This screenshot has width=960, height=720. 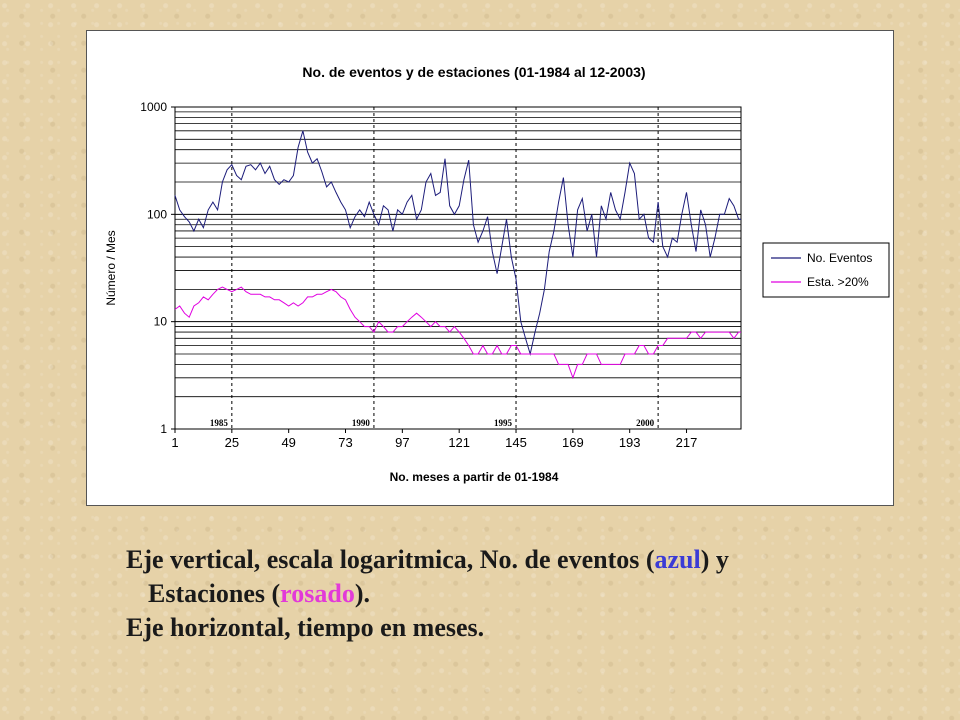 What do you see at coordinates (317, 593) in the screenshot?
I see `caption-pink-word: rosado` at bounding box center [317, 593].